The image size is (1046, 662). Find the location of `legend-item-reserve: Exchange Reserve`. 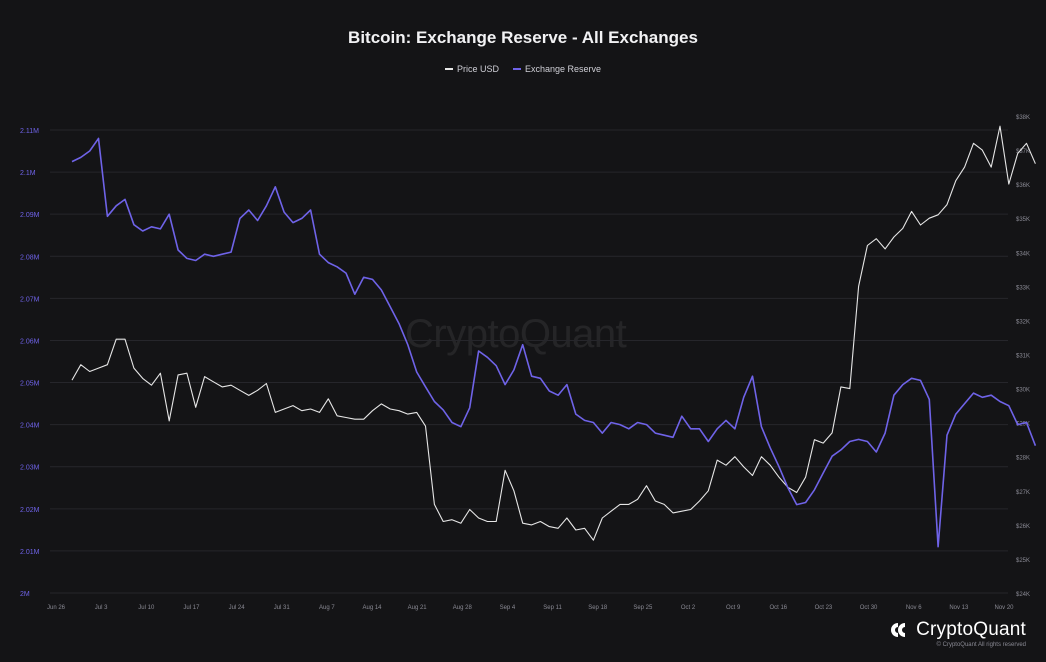

legend-item-reserve: Exchange Reserve is located at coordinates (557, 69).